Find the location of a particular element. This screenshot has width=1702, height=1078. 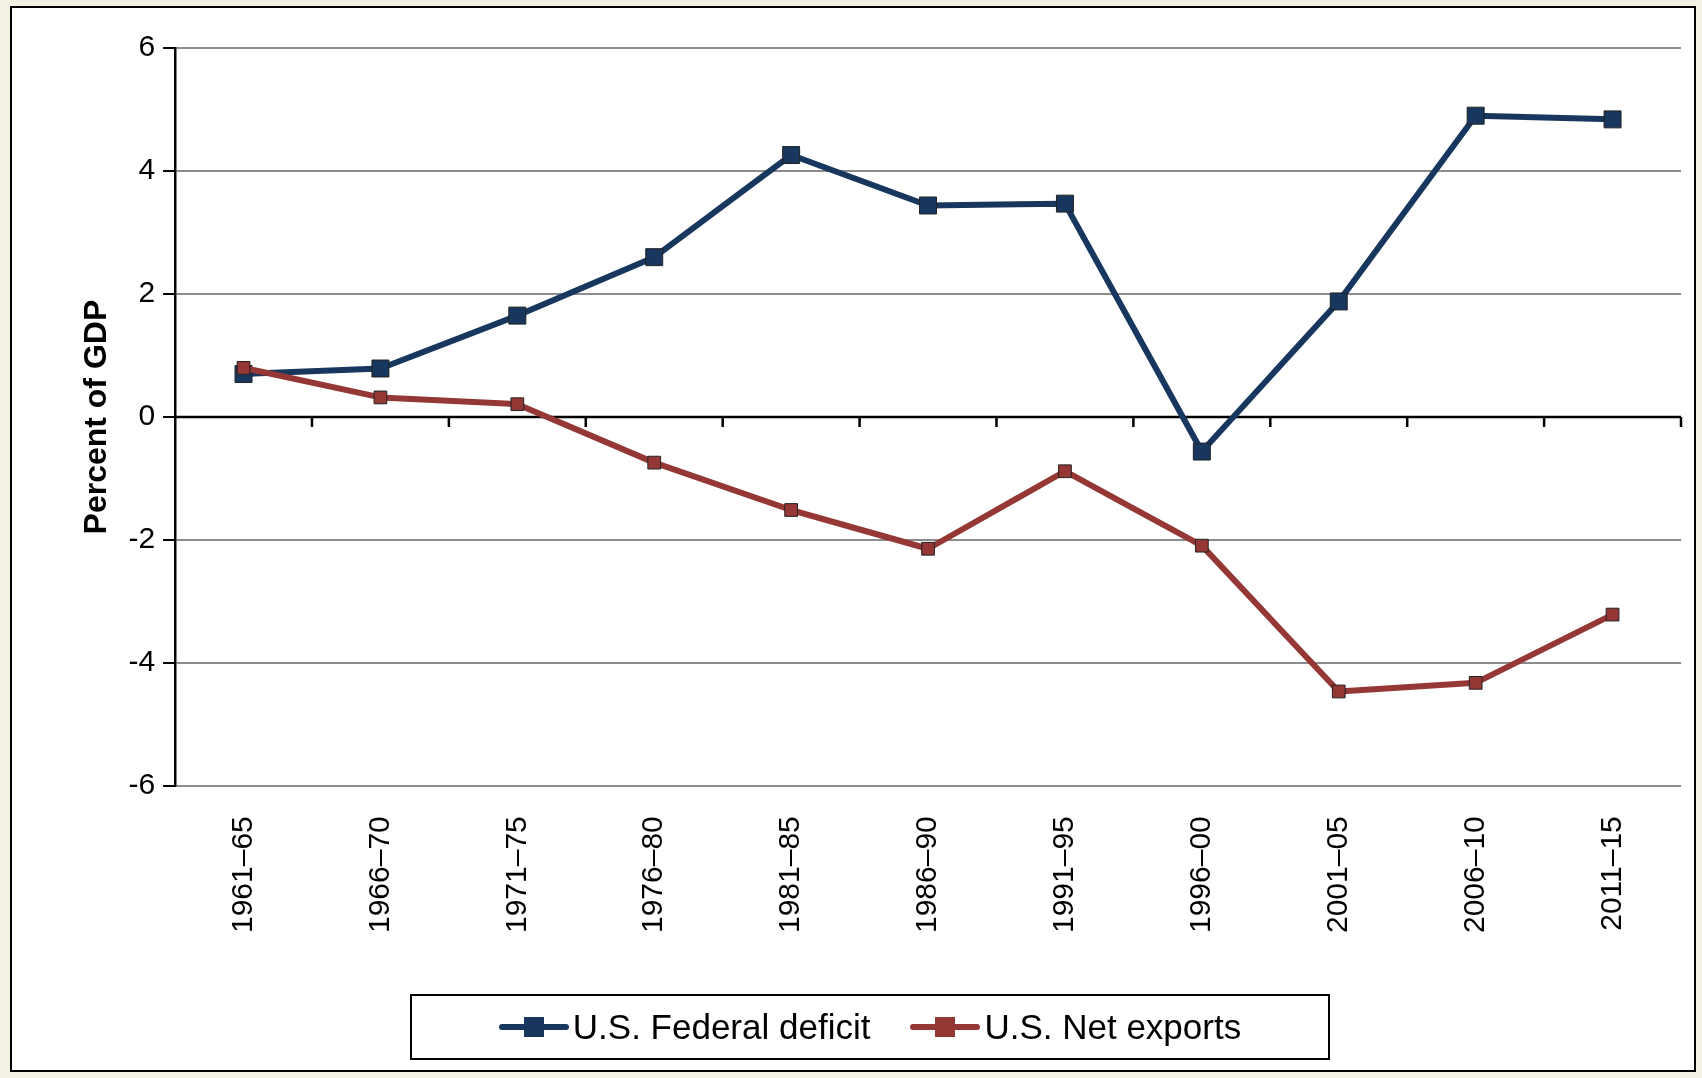

y-tick-label: 2 is located at coordinates (147, 292).